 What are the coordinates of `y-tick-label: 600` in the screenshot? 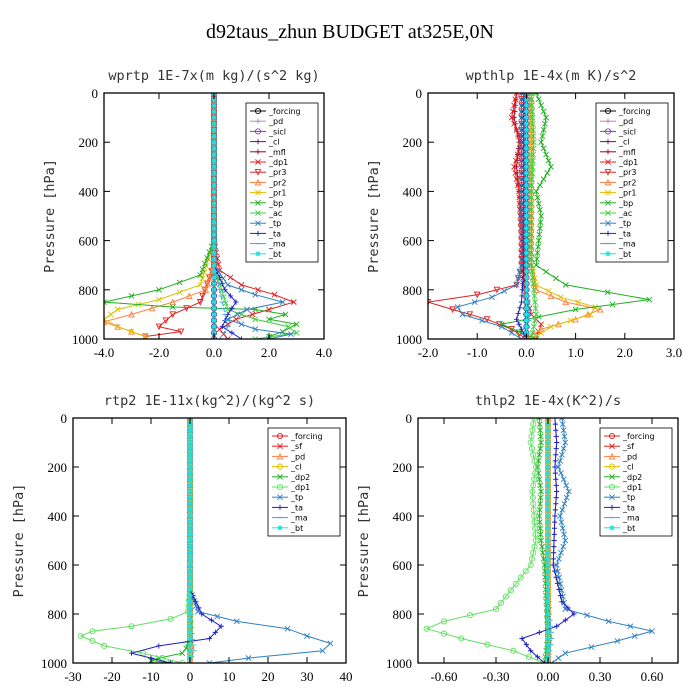 It's located at (58, 565).